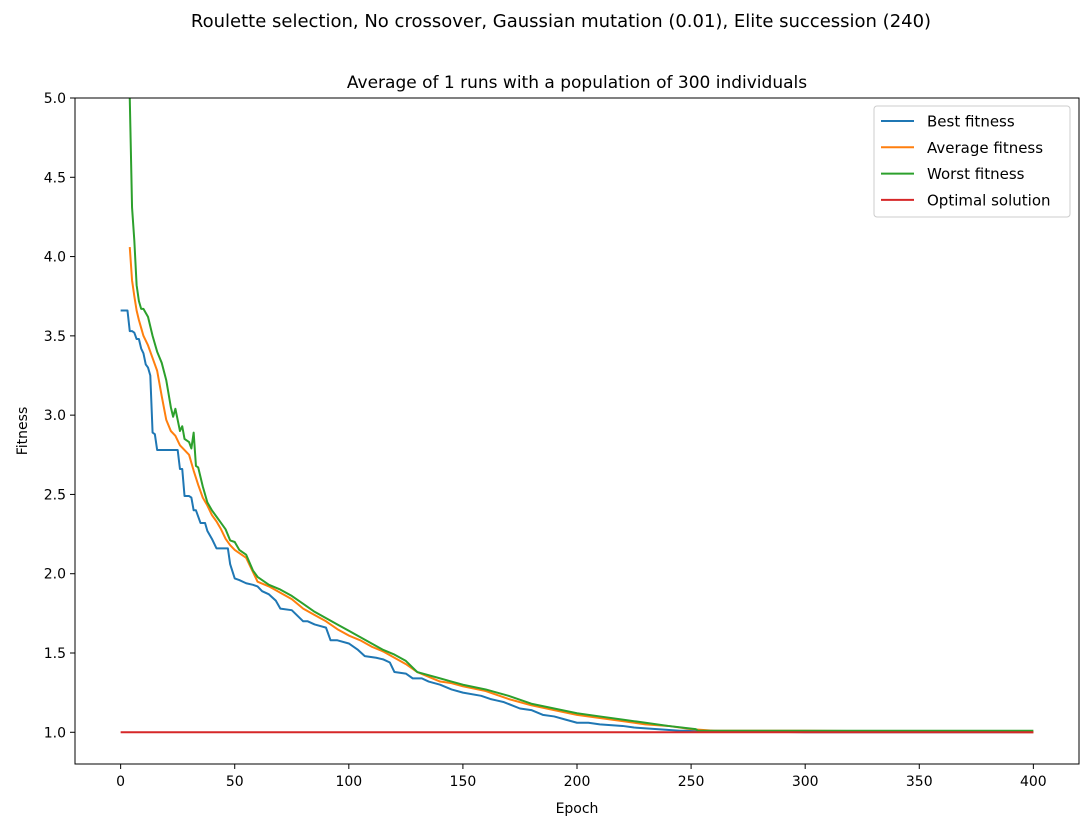 The width and height of the screenshot is (1091, 830). What do you see at coordinates (691, 782) in the screenshot?
I see `x-tick-label: 250` at bounding box center [691, 782].